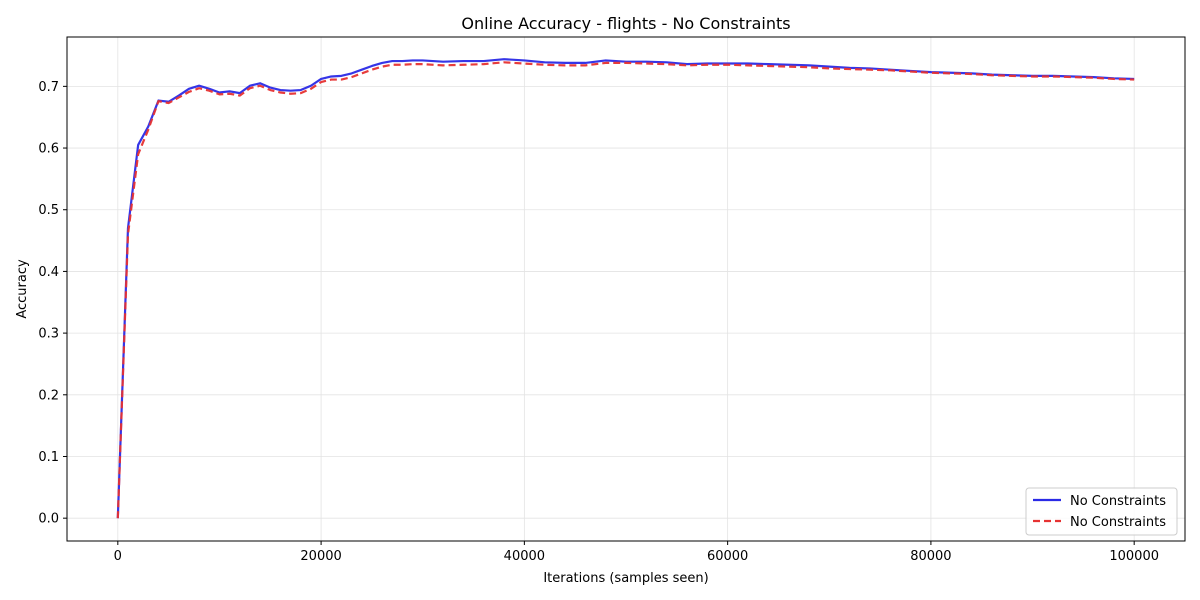  Describe the element at coordinates (48, 519) in the screenshot. I see `y-tick-label: 0.0` at that location.